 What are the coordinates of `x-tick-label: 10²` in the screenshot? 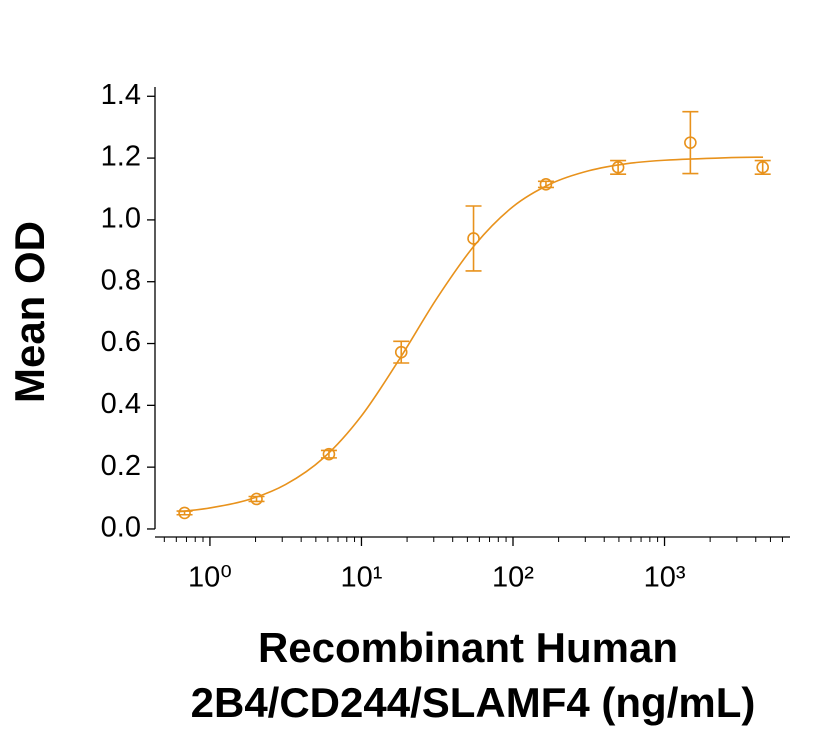 It's located at (513, 578).